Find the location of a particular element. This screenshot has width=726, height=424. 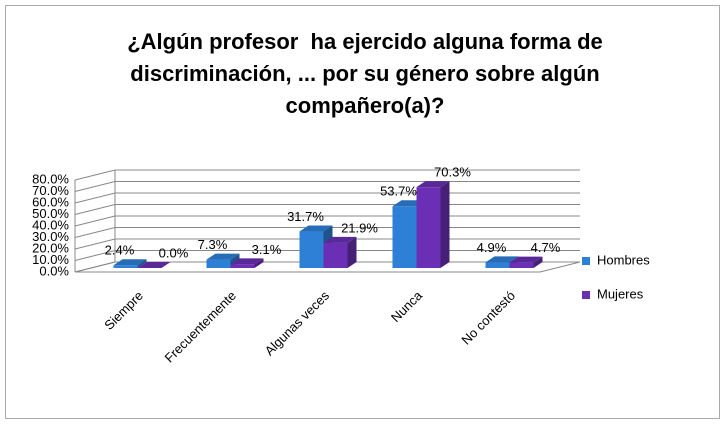

y-tick-label: 40.0% is located at coordinates (50, 224).